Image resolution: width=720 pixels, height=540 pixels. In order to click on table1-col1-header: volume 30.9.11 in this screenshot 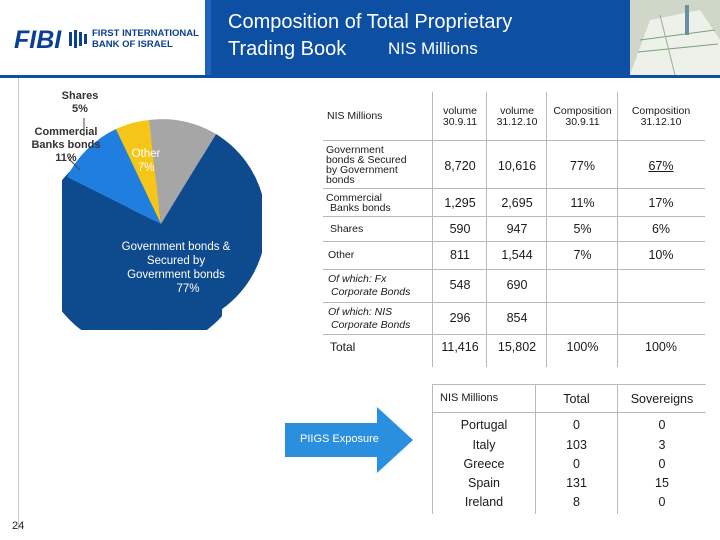, I will do `click(460, 117)`.